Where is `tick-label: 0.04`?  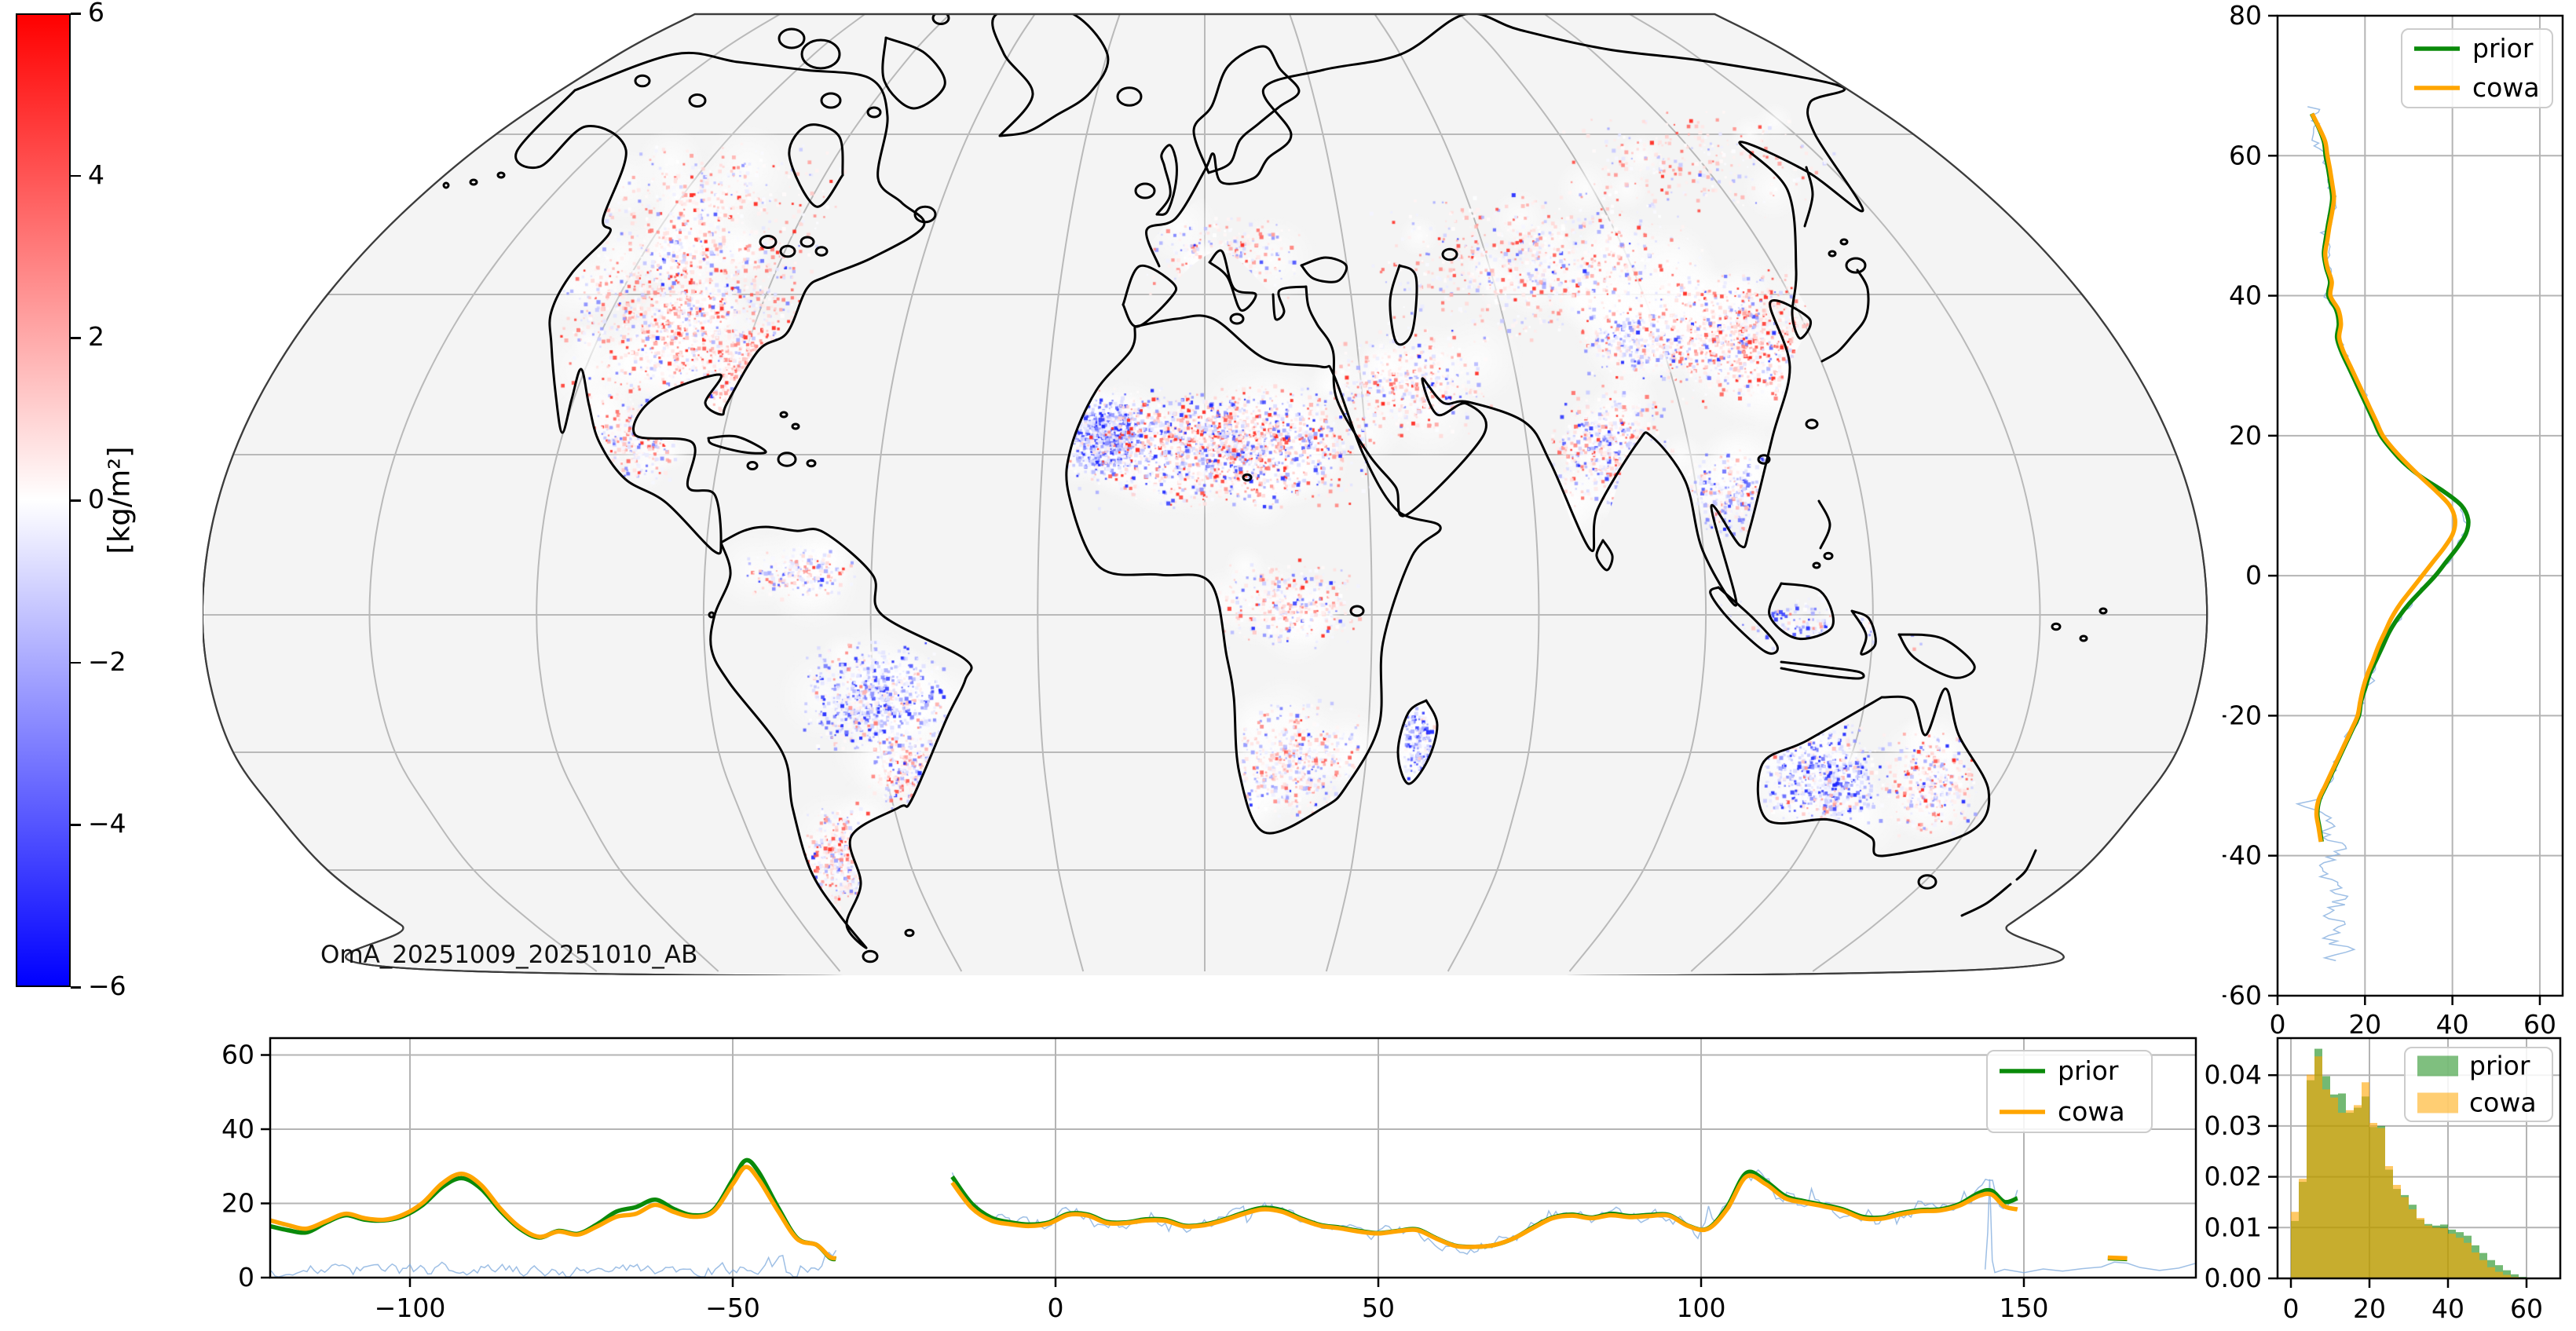
tick-label: 0.04 is located at coordinates (2233, 1074).